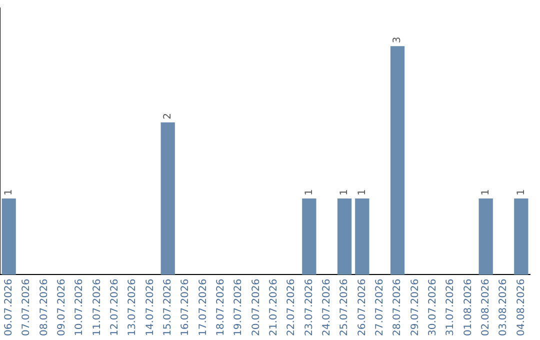  I want to click on x-tick-label: 21.07.2026, so click(274, 307).